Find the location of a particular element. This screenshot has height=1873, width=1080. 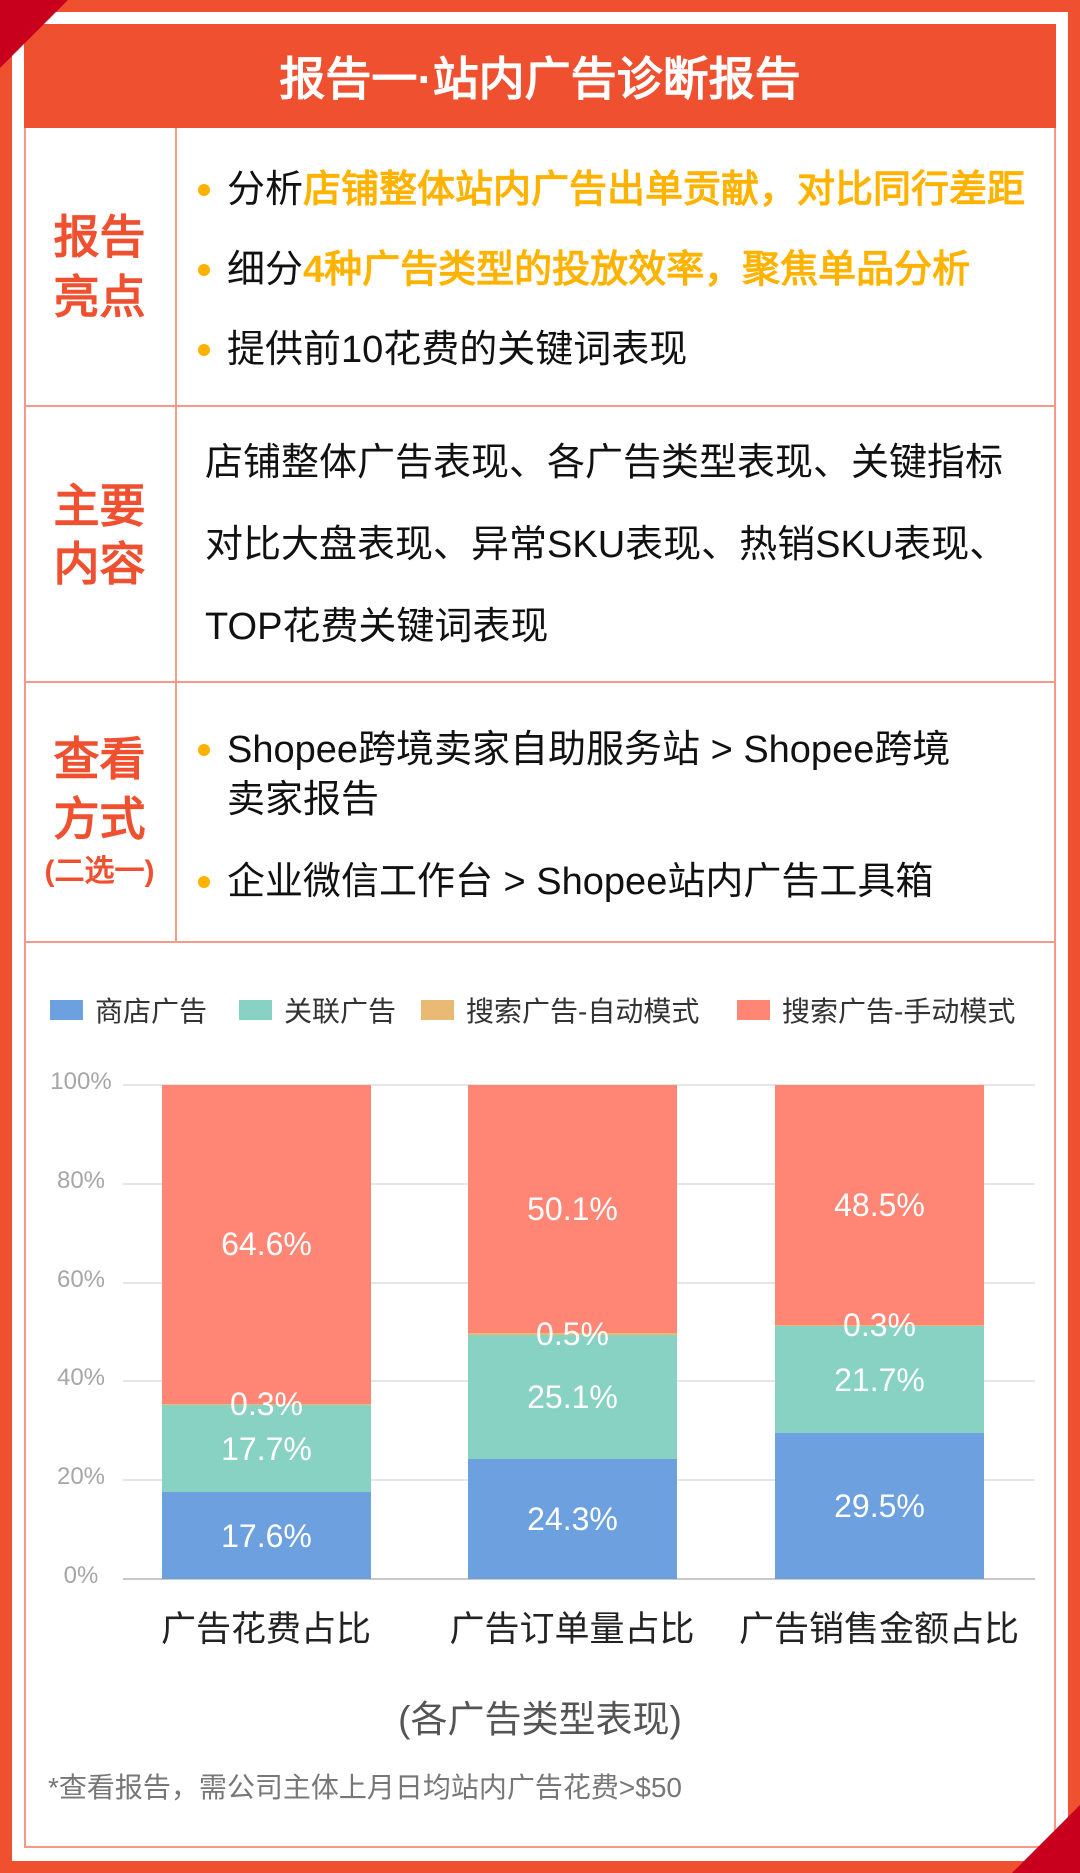

report-header: 报告一·站内广告诊断报告 is located at coordinates (540, 76).